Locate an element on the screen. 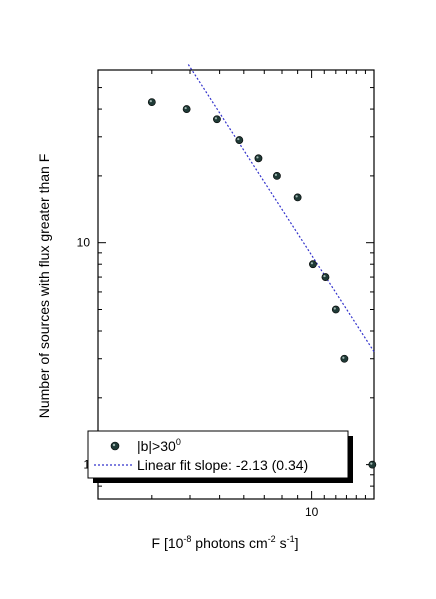 The width and height of the screenshot is (436, 599). legend-series-label: |b|>300 is located at coordinates (159, 445).